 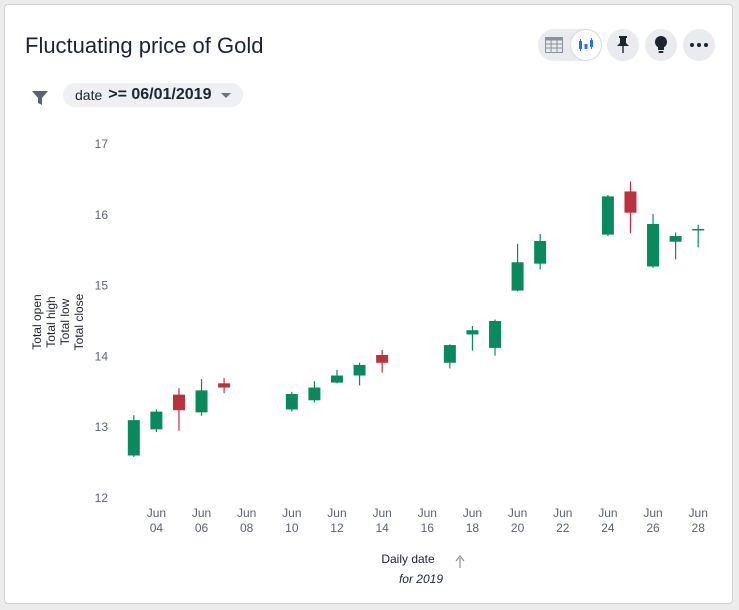 I want to click on table-icon, so click(x=554, y=45).